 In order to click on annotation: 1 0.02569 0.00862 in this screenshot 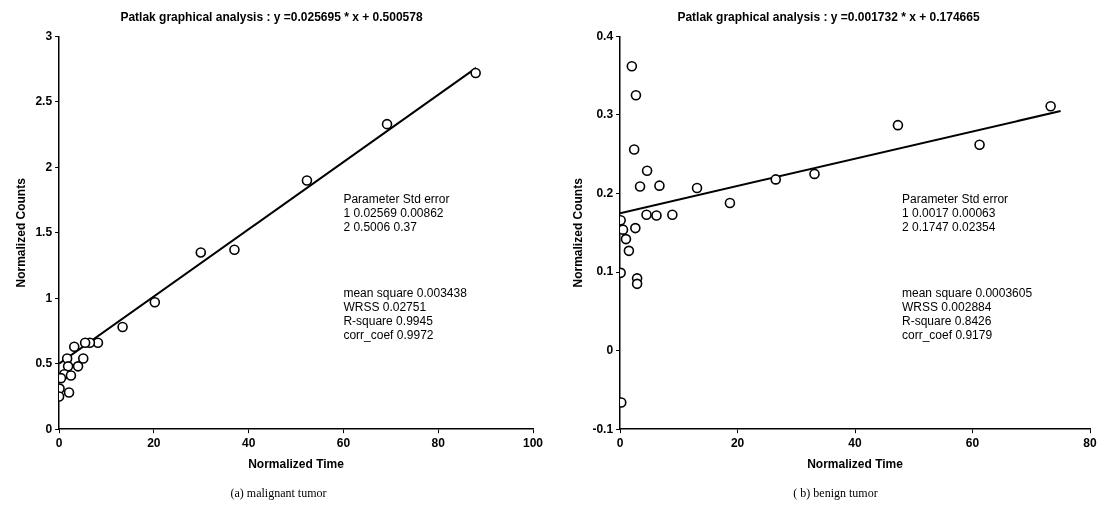, I will do `click(393, 212)`.